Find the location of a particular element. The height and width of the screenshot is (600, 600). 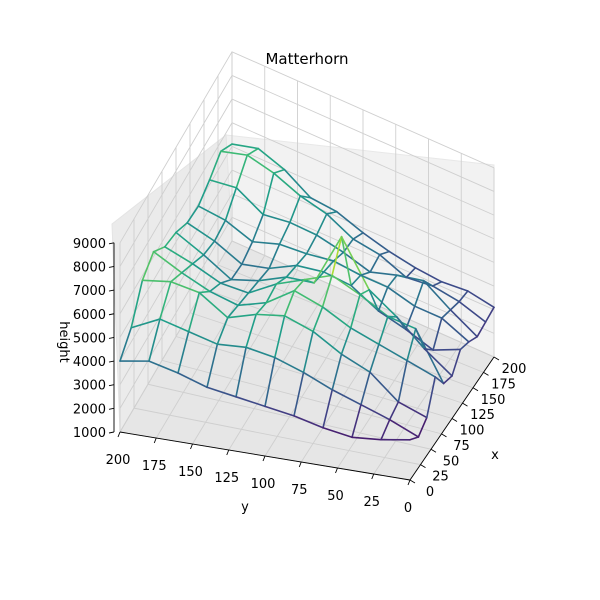

x-tick-label: 150 is located at coordinates (493, 400).